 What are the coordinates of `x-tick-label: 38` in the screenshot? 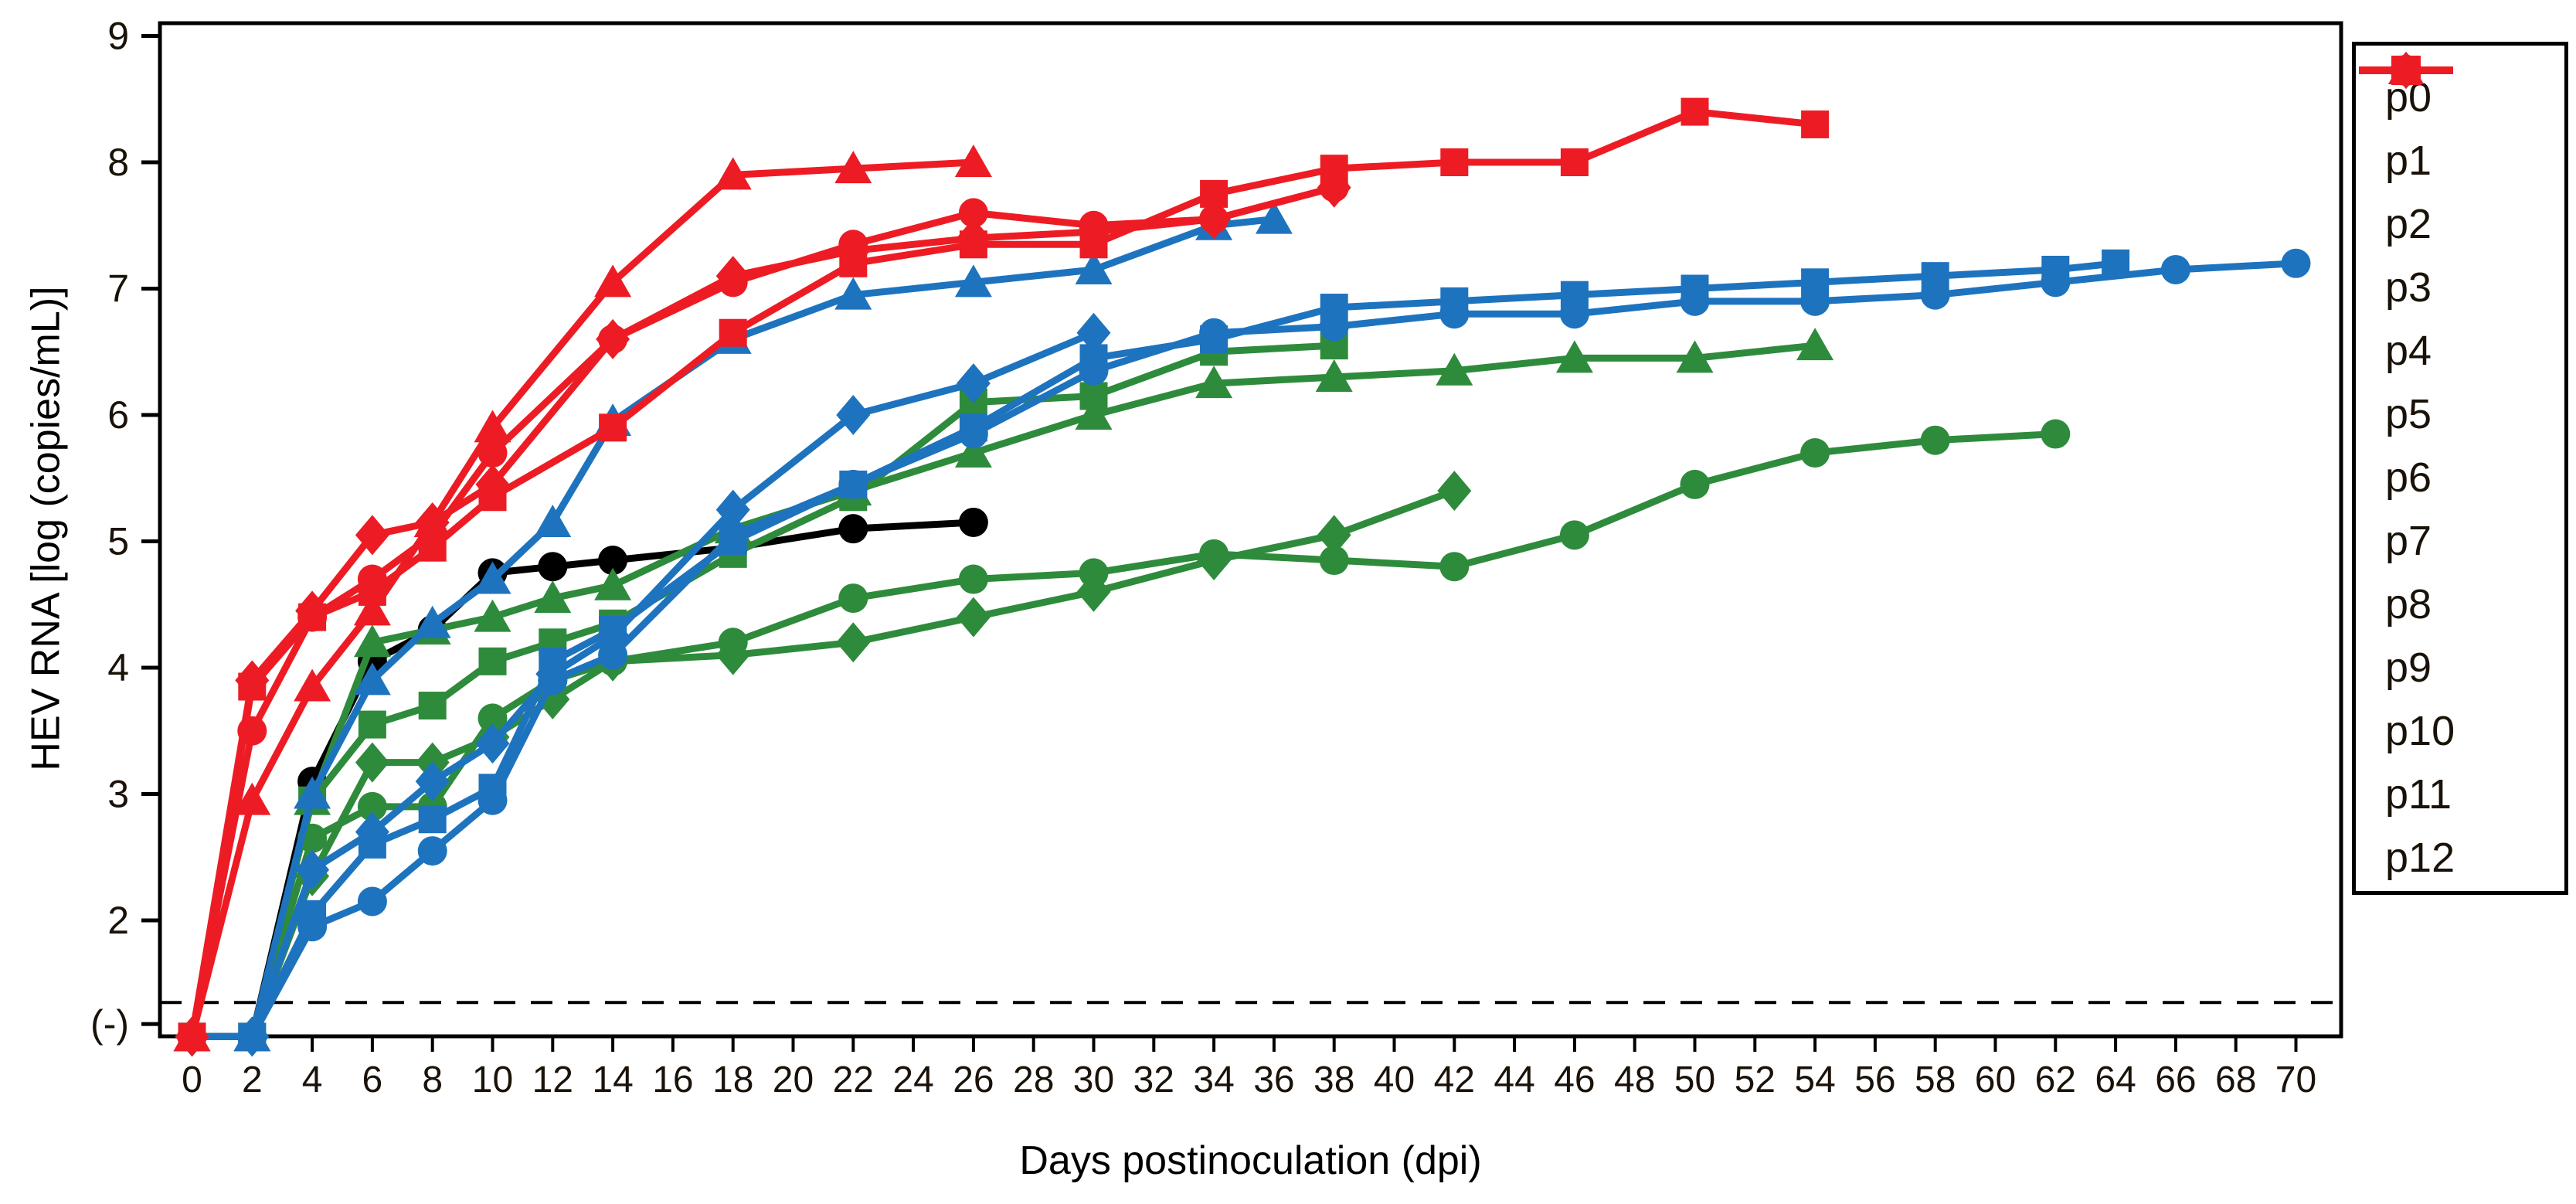 It's located at (1333, 1079).